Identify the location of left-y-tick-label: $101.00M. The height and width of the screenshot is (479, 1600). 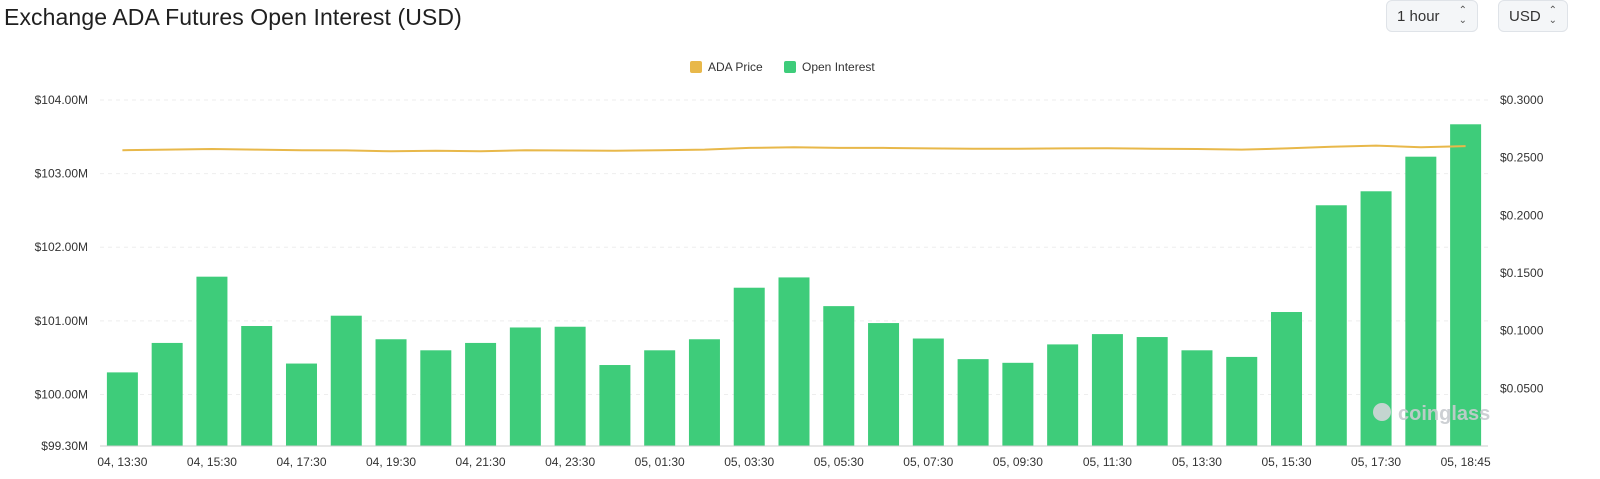
(61, 321).